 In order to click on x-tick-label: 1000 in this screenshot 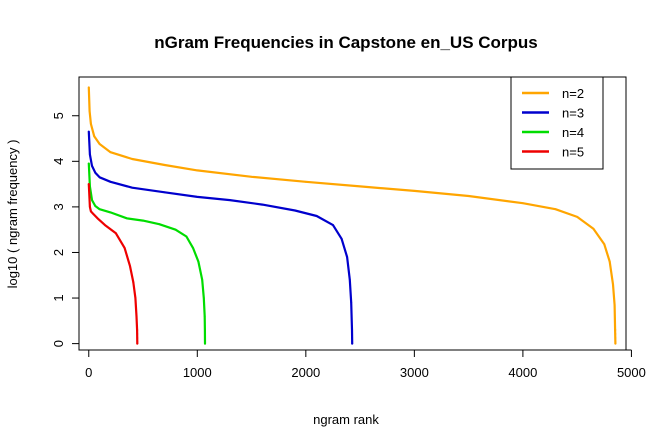, I will do `click(197, 372)`.